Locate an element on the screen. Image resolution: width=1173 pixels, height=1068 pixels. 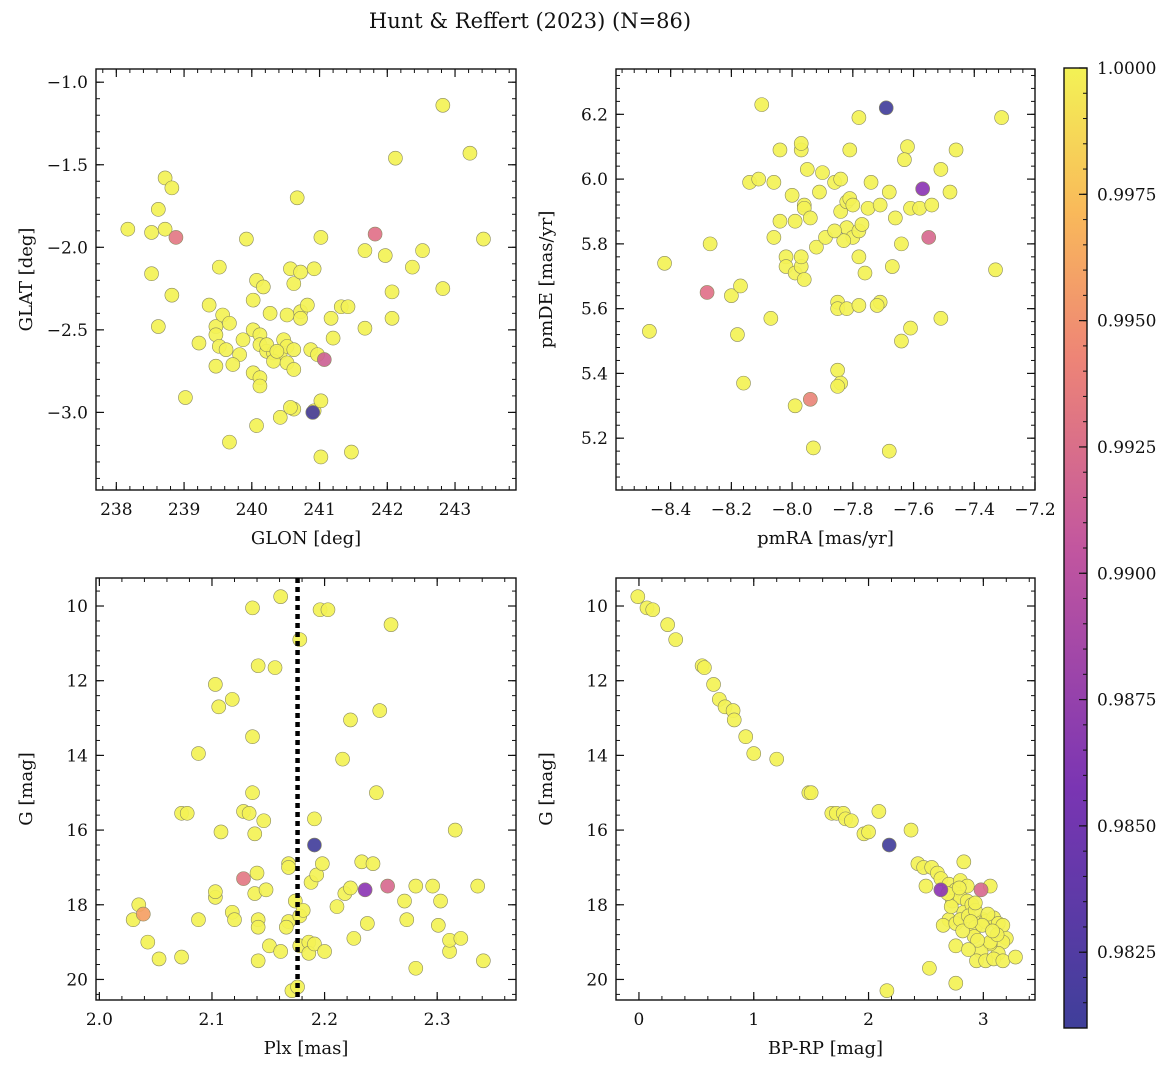
y-axis-label: G [mag] is located at coordinates (26, 788).